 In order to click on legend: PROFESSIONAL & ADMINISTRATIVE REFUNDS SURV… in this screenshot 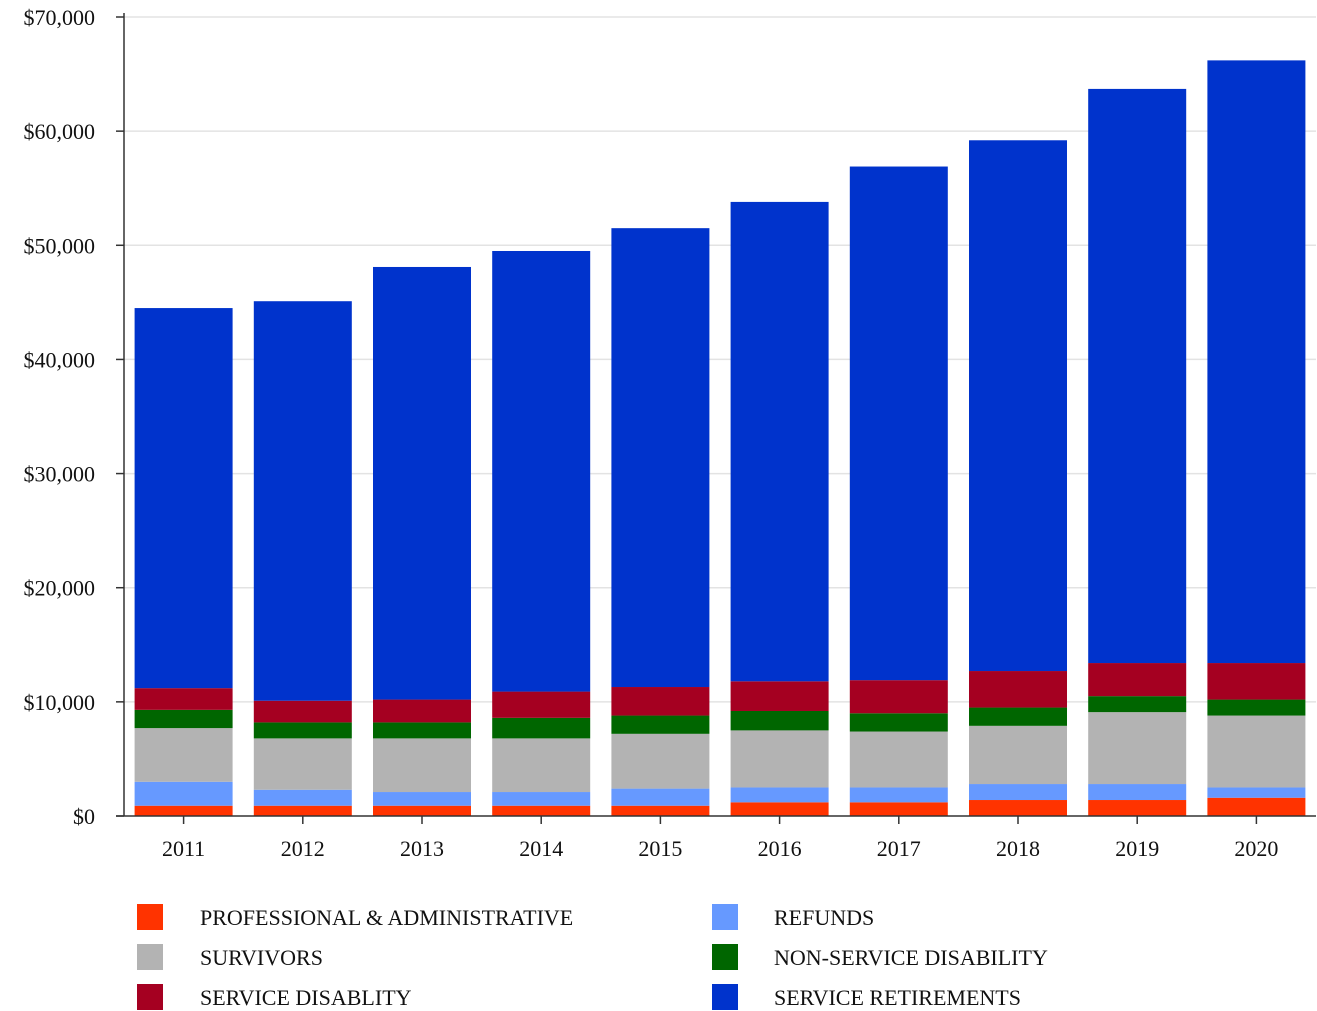, I will do `click(592, 957)`.